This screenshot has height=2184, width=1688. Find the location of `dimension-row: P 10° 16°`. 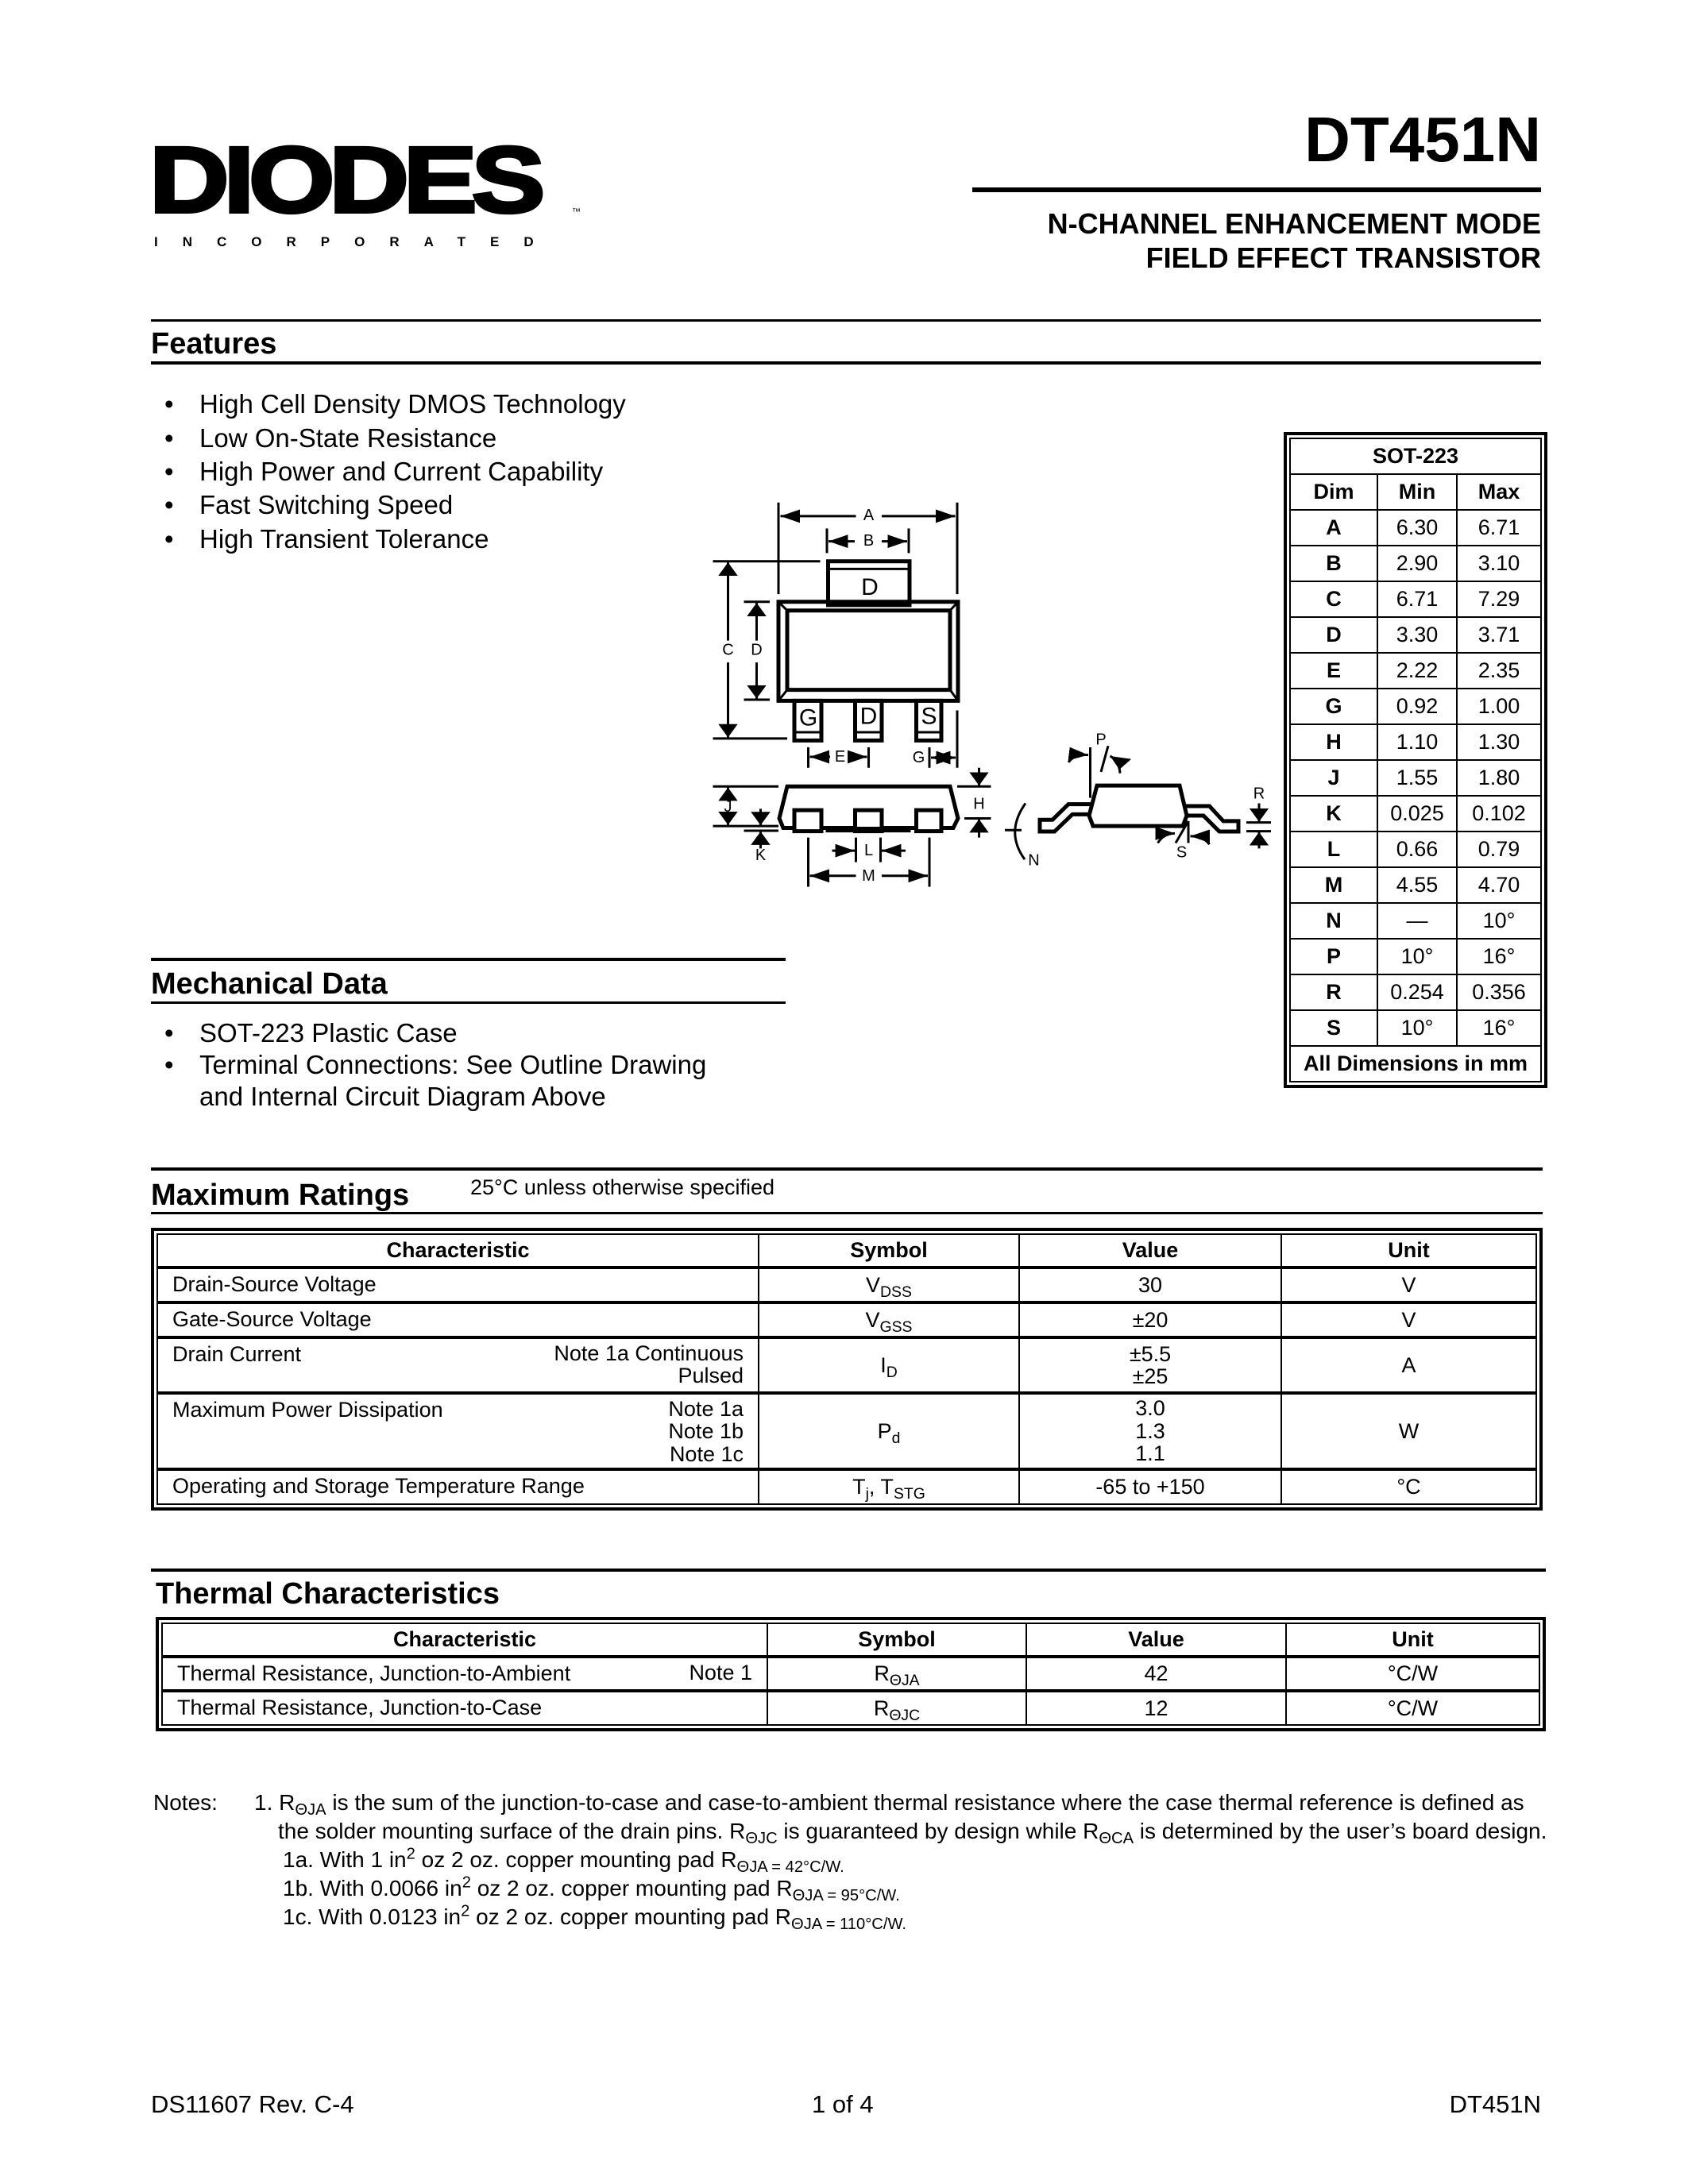

dimension-row: P 10° 16° is located at coordinates (1416, 956).